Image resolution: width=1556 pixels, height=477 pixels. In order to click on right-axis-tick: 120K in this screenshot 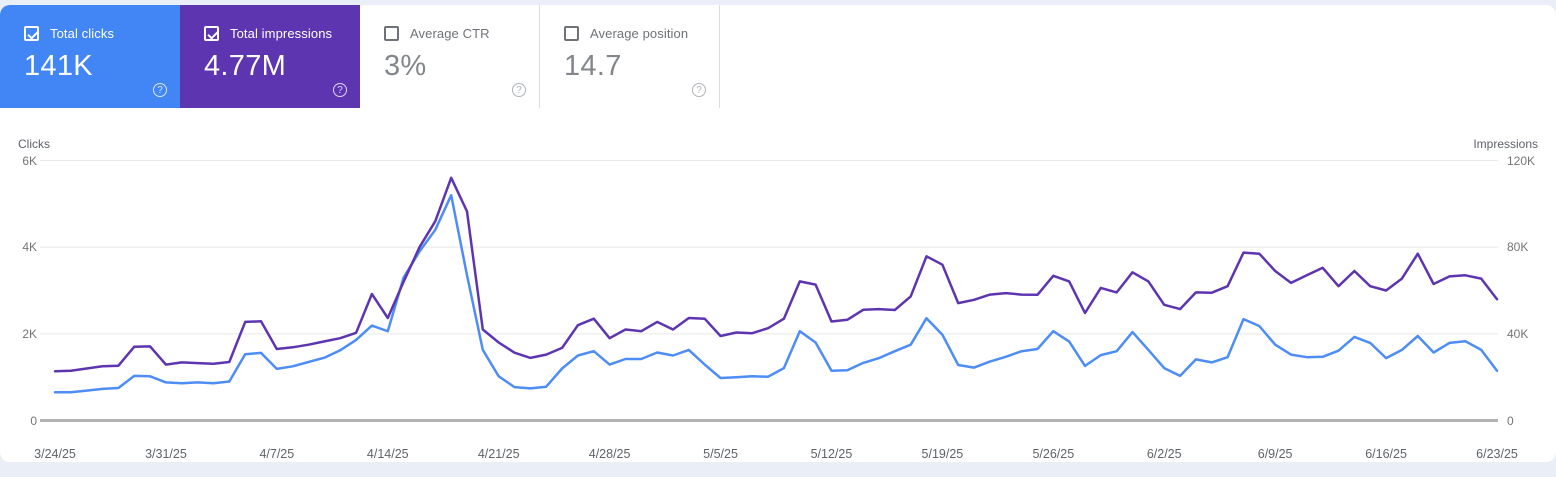, I will do `click(1521, 160)`.